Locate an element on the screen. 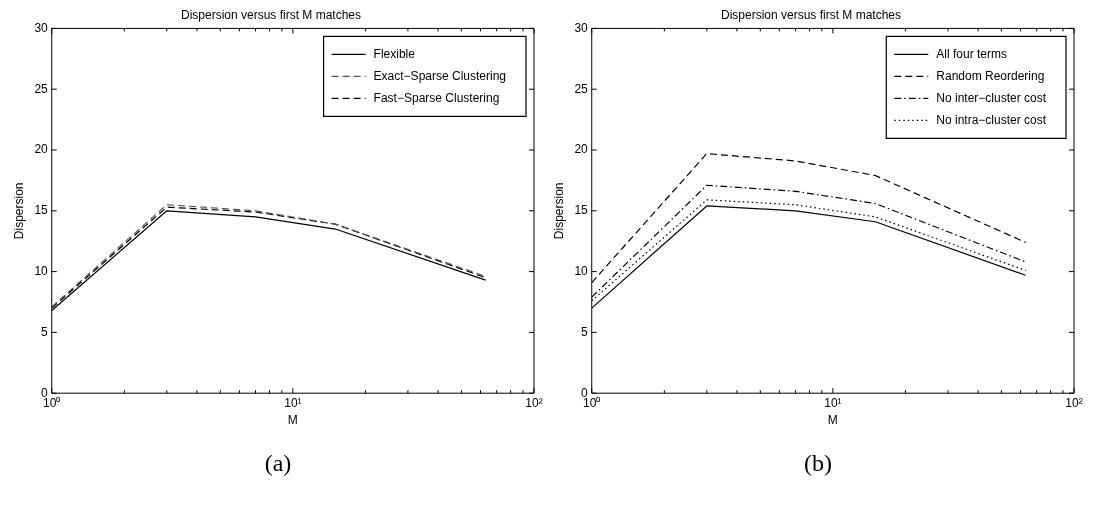  legend-label: No intra−cluster cost is located at coordinates (991, 119).